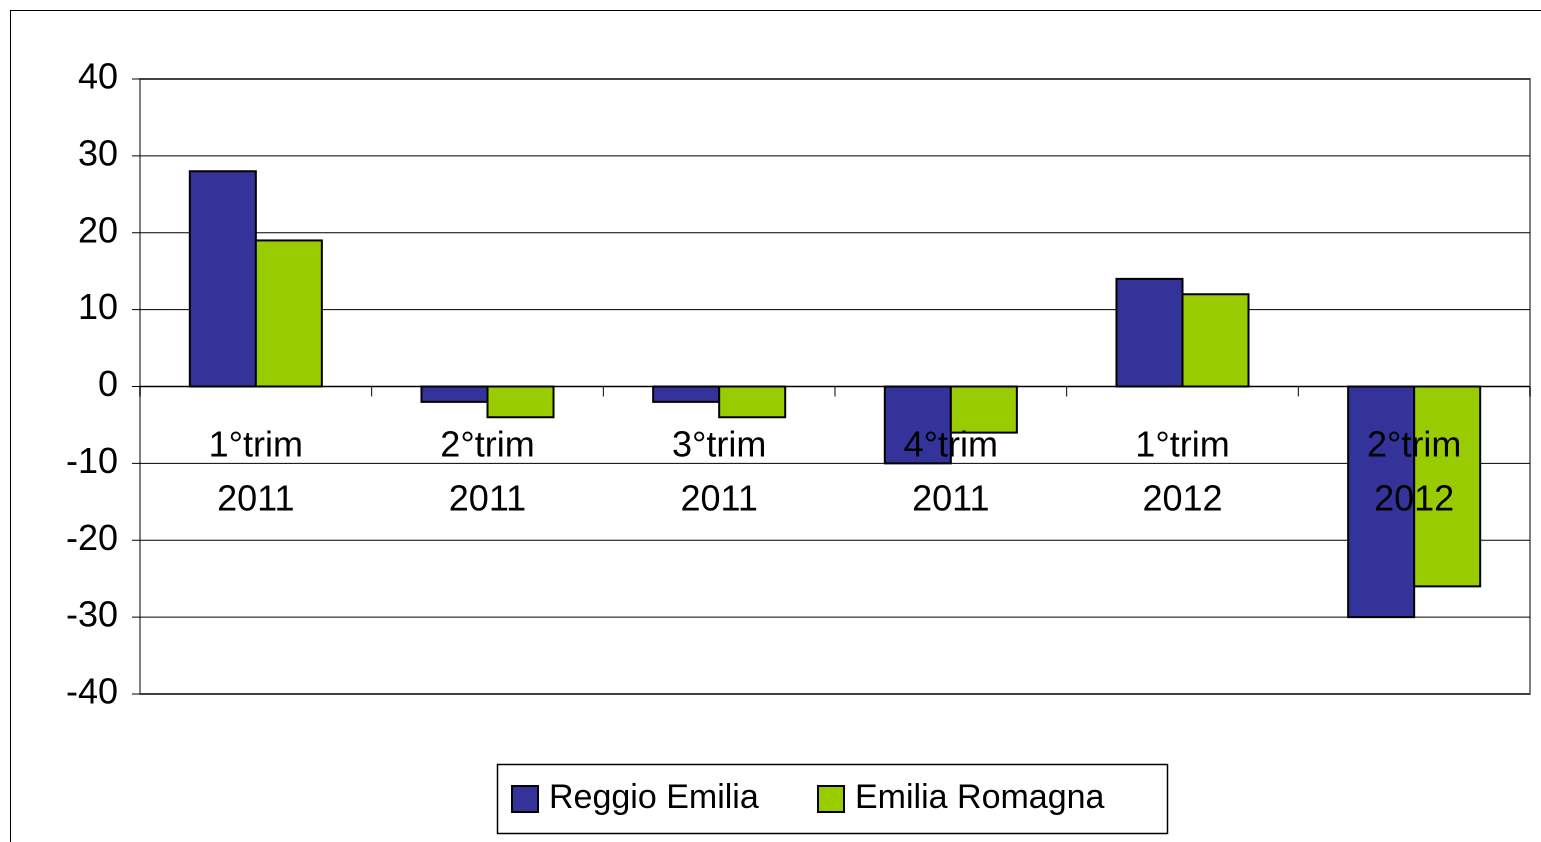  Describe the element at coordinates (108, 383) in the screenshot. I see `y-tick-label: 0` at that location.